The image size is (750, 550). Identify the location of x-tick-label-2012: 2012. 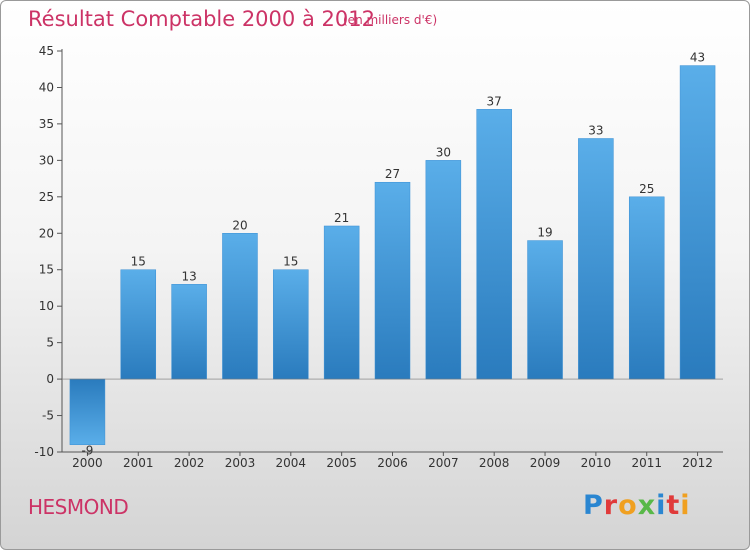
(697, 463).